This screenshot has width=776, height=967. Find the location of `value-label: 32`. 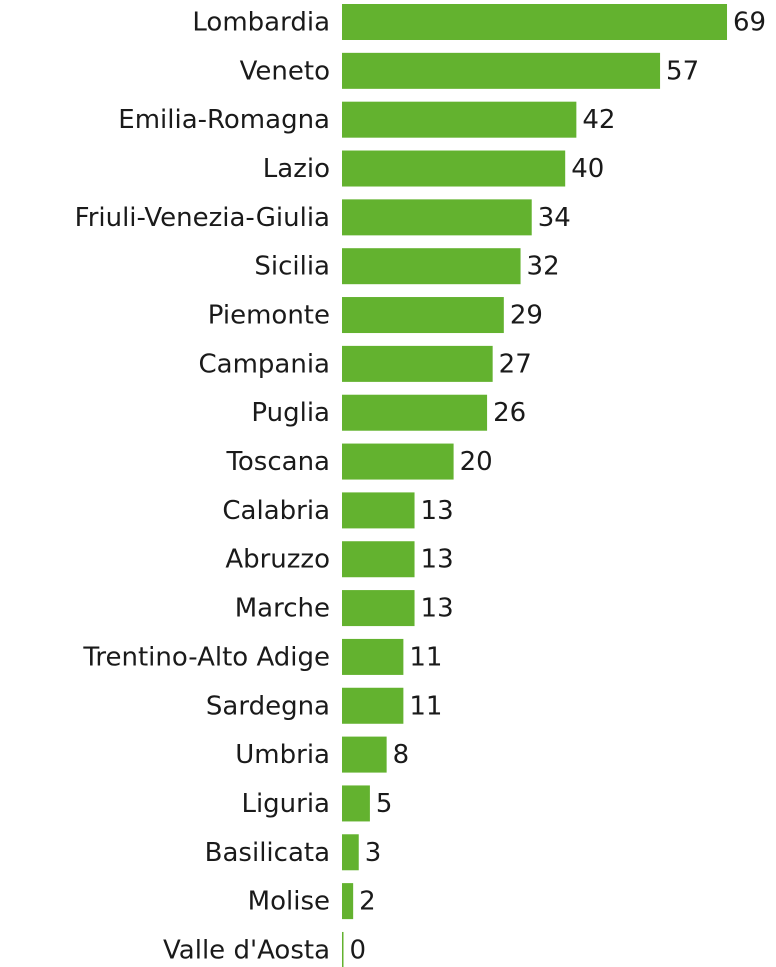

value-label: 32 is located at coordinates (543, 267).